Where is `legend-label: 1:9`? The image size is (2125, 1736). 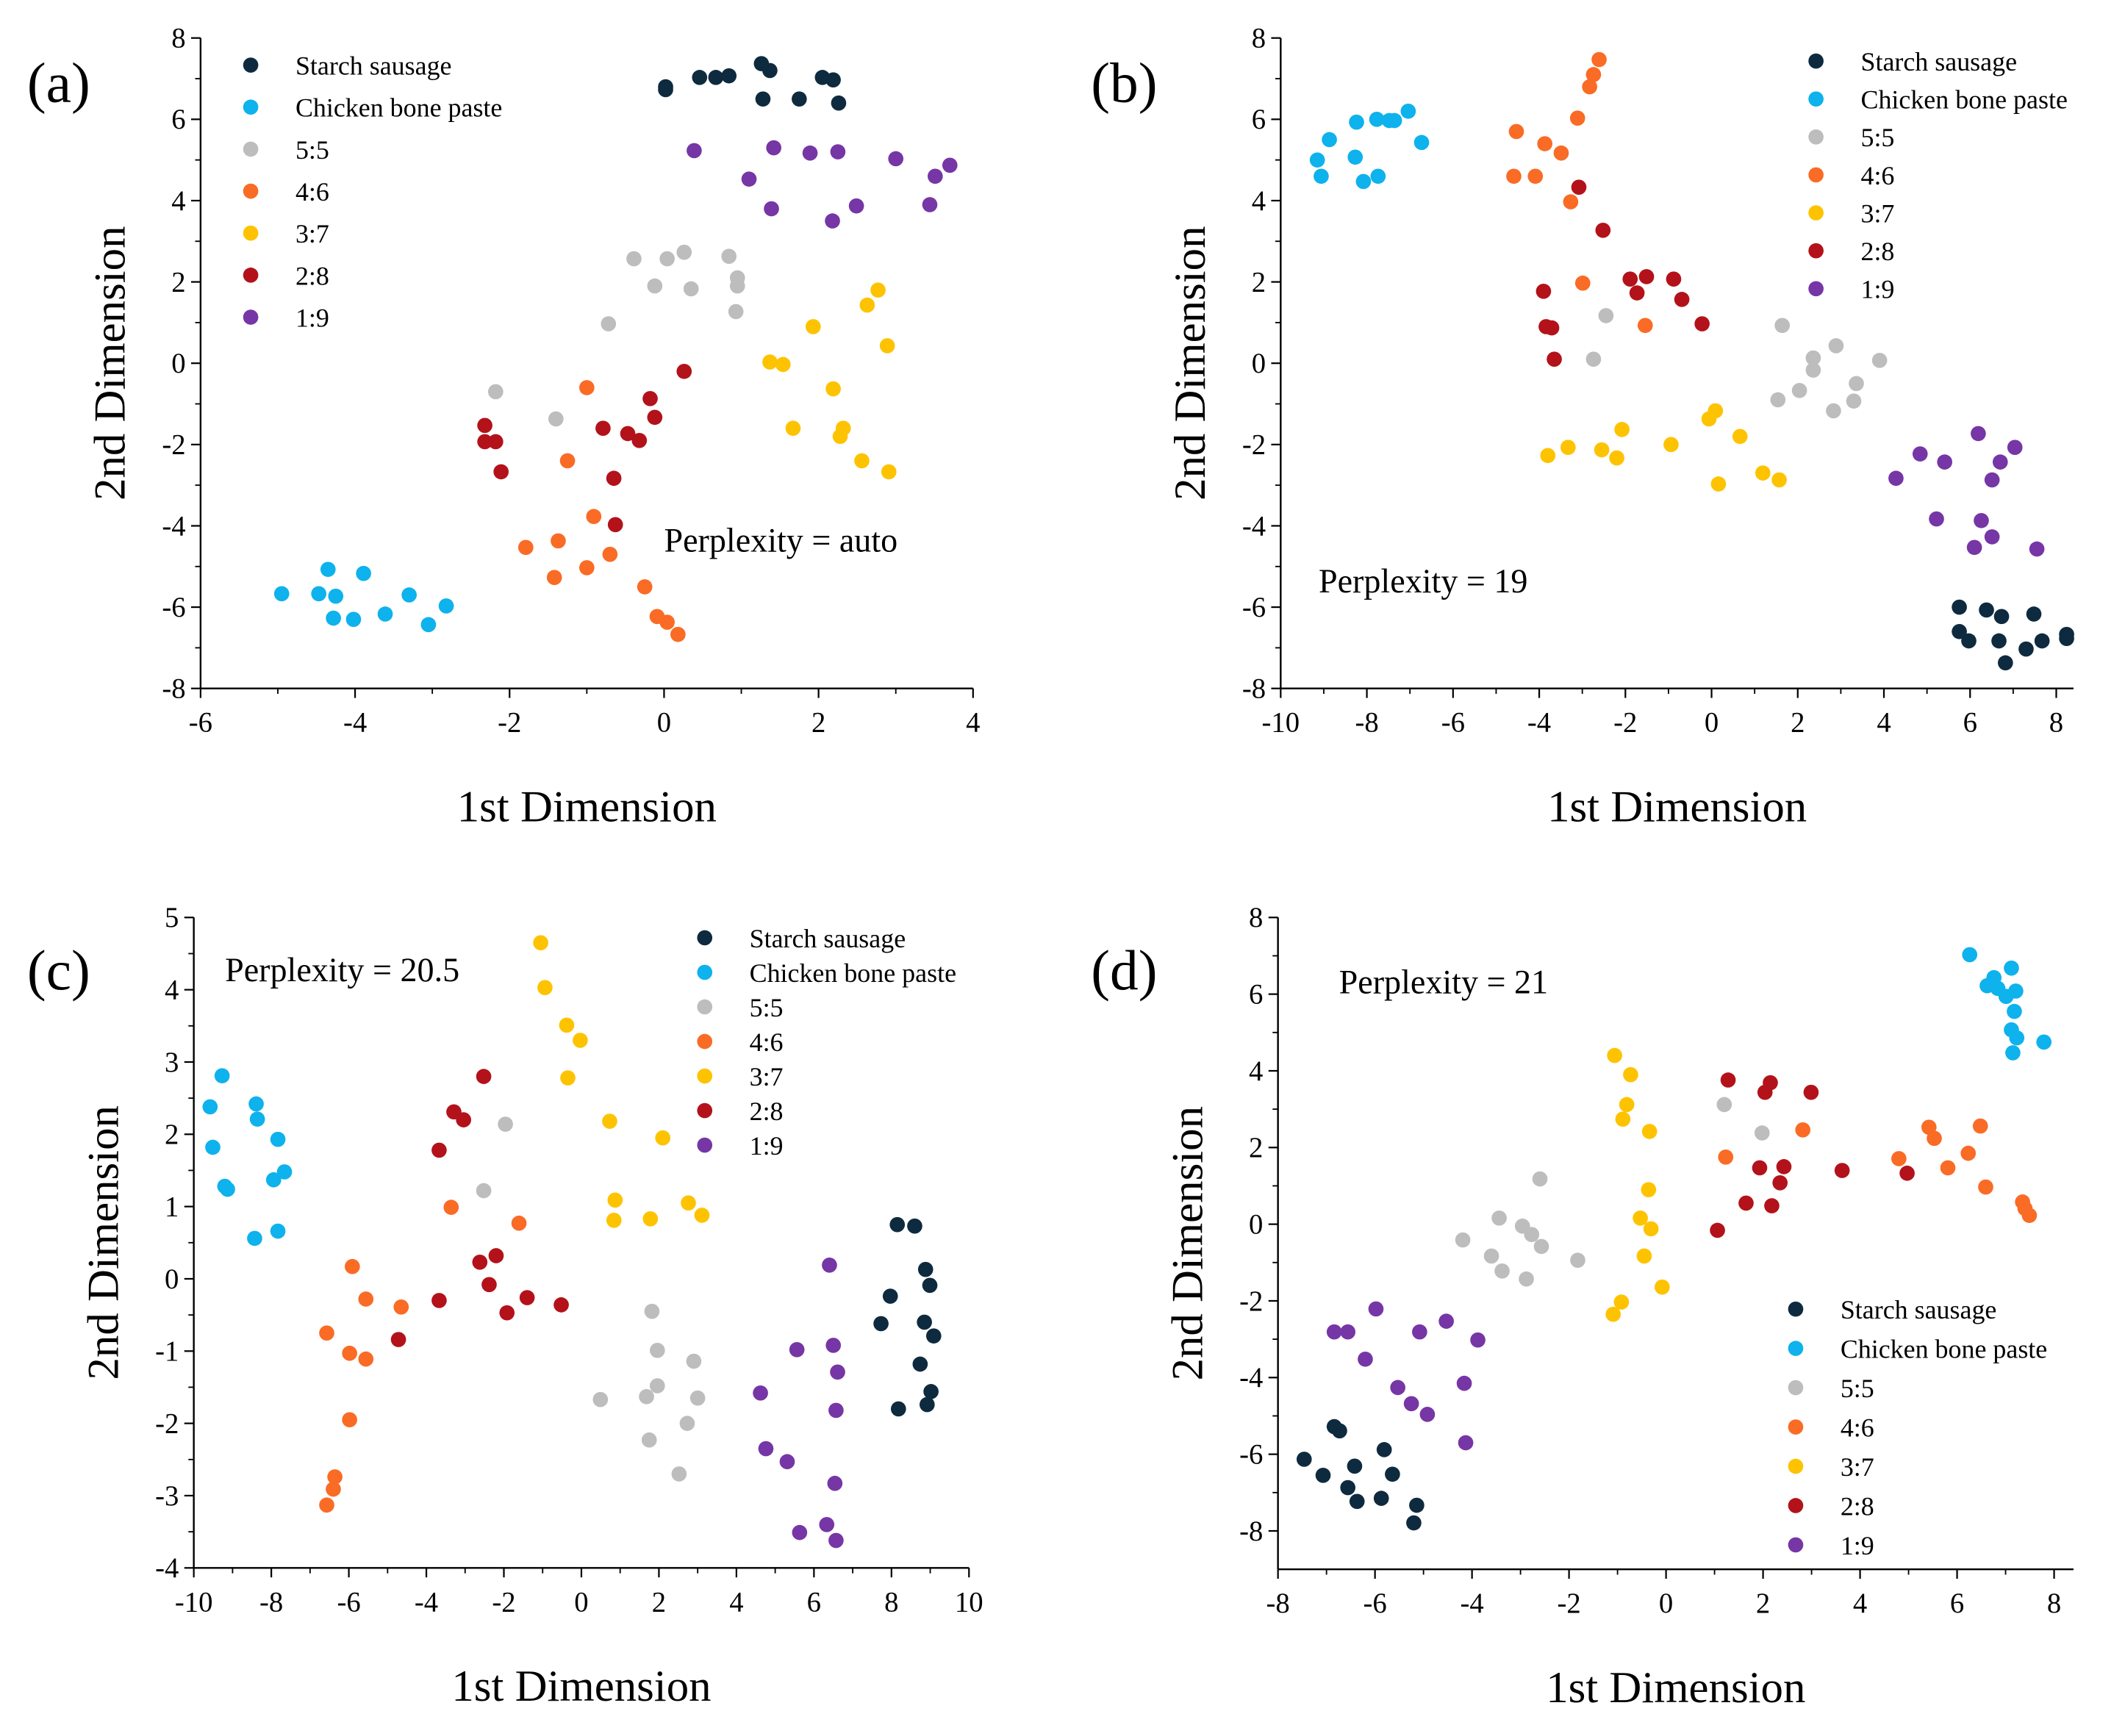 legend-label: 1:9 is located at coordinates (767, 1146).